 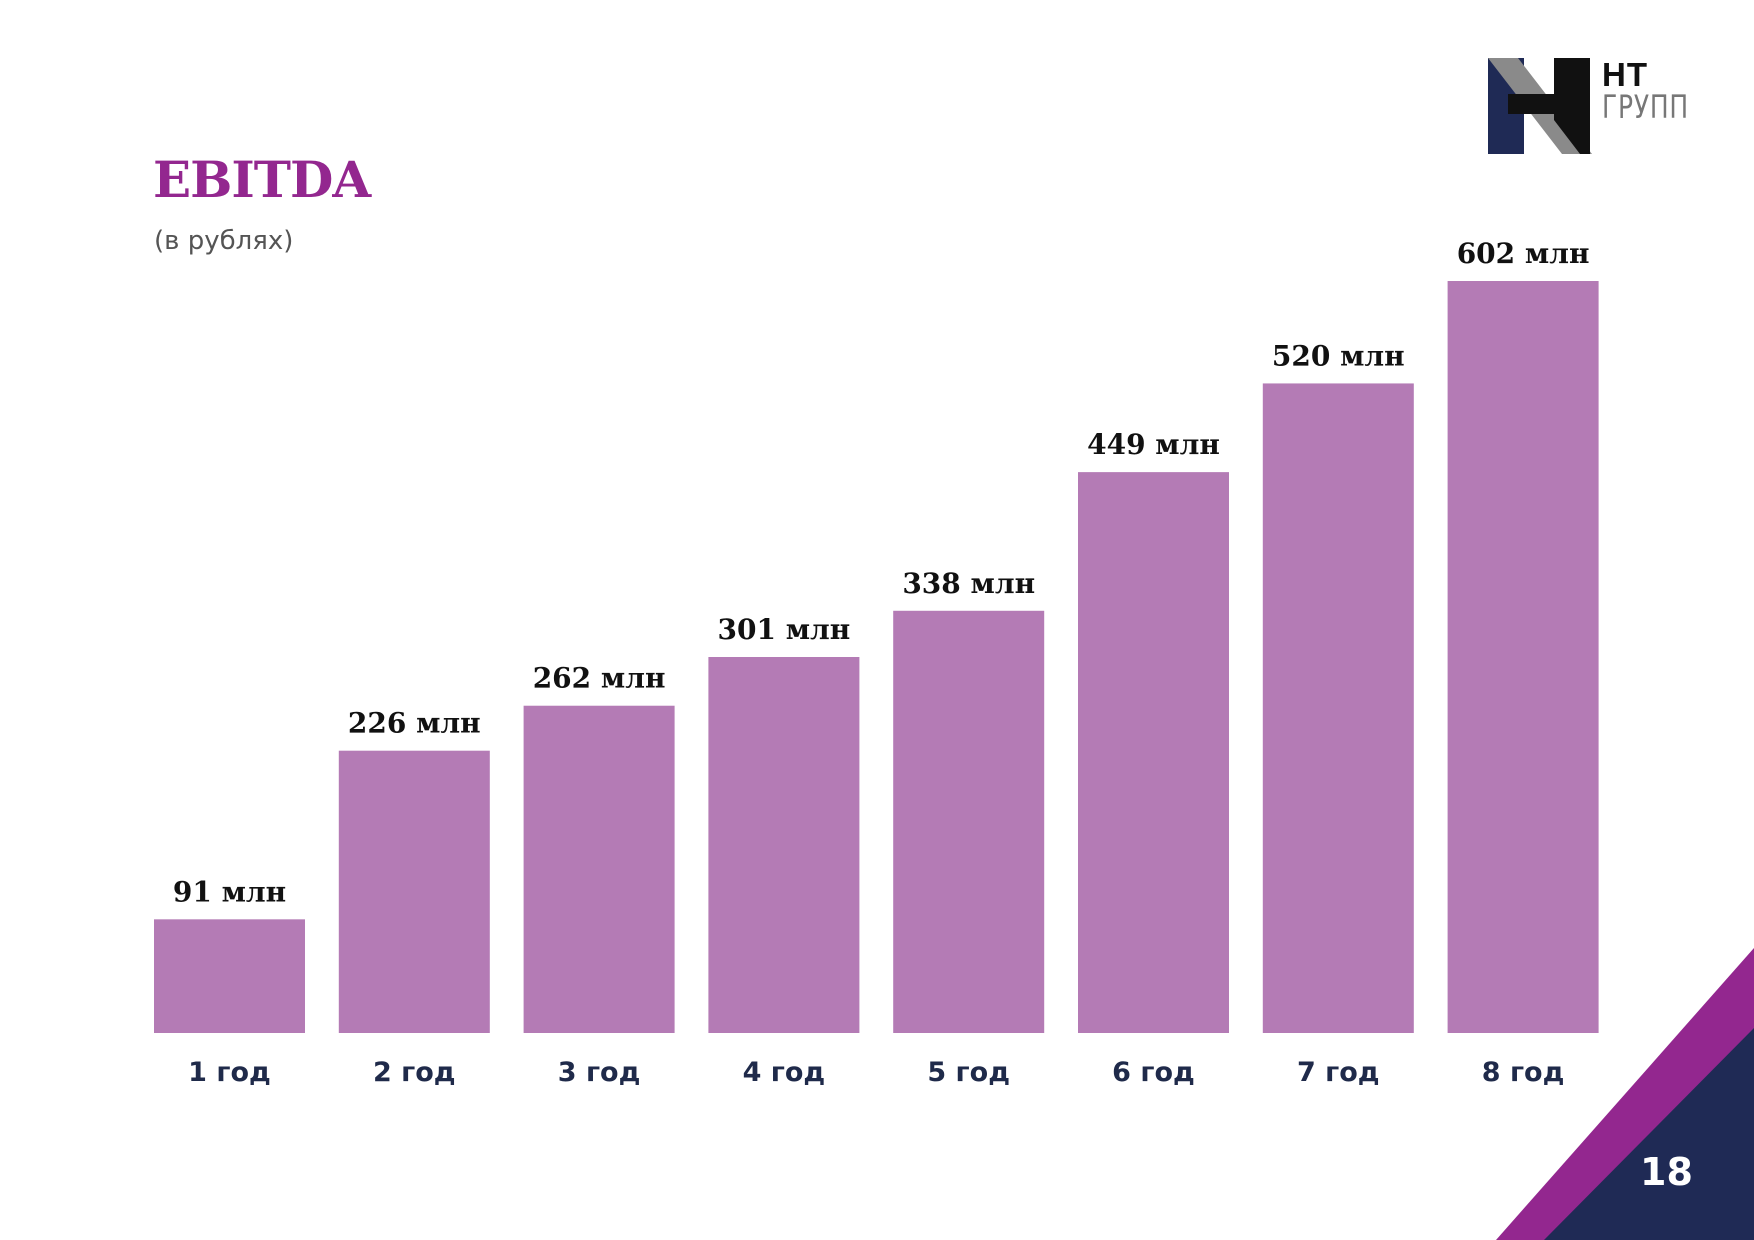 I want to click on category-label-4: 4 год, so click(x=784, y=1072).